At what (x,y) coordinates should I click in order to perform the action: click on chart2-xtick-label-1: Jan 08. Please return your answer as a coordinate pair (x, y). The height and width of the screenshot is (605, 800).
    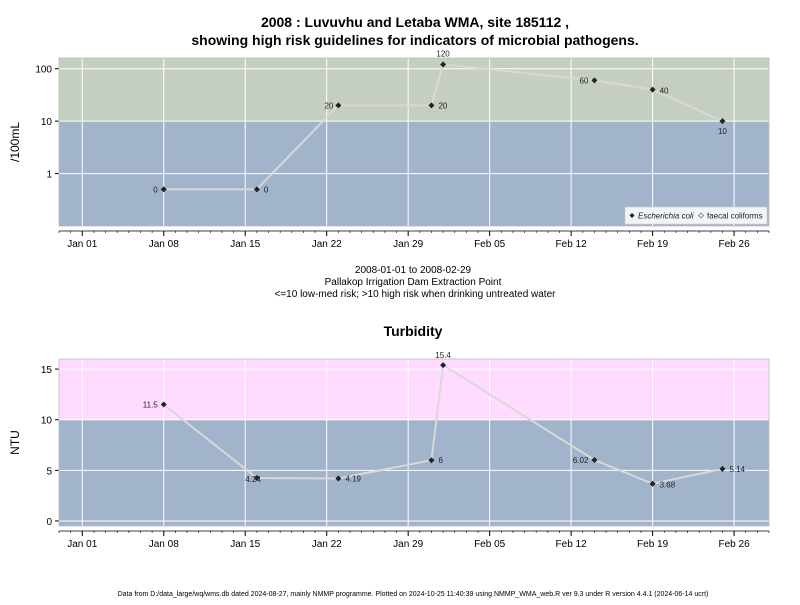
    Looking at the image, I should click on (164, 544).